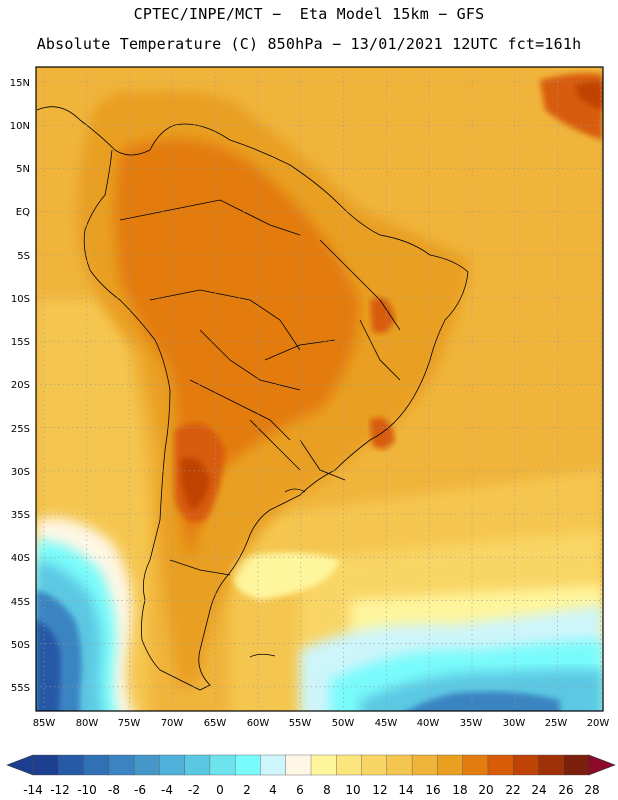 Image resolution: width=618 pixels, height=800 pixels. Describe the element at coordinates (44, 723) in the screenshot. I see `lon-label: 85W` at that location.